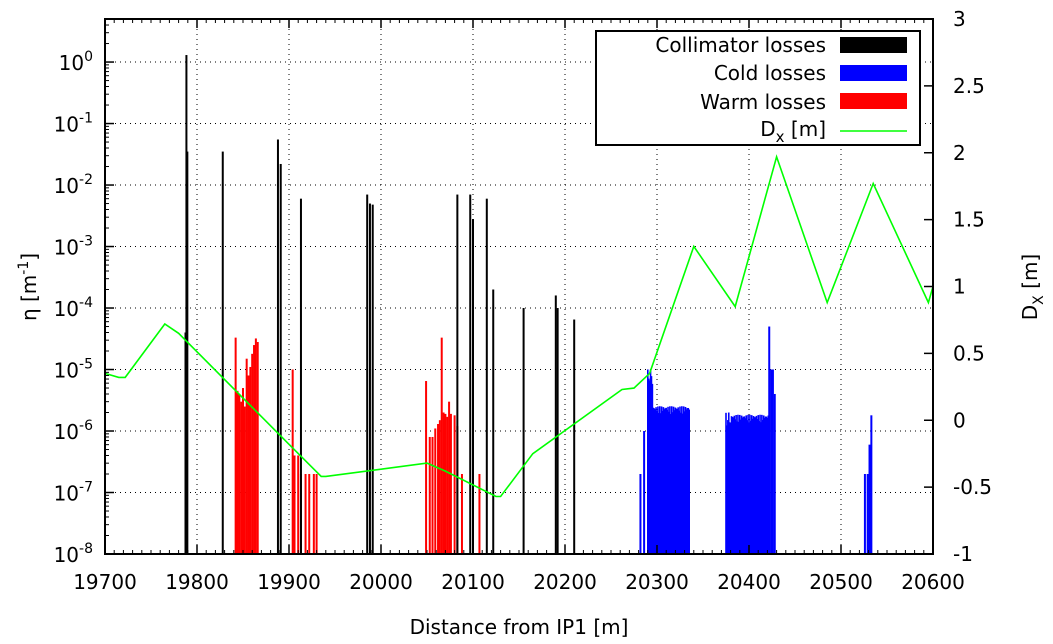 The height and width of the screenshot is (644, 1053). I want to click on y-tick-label: 10⁰, so click(76, 62).